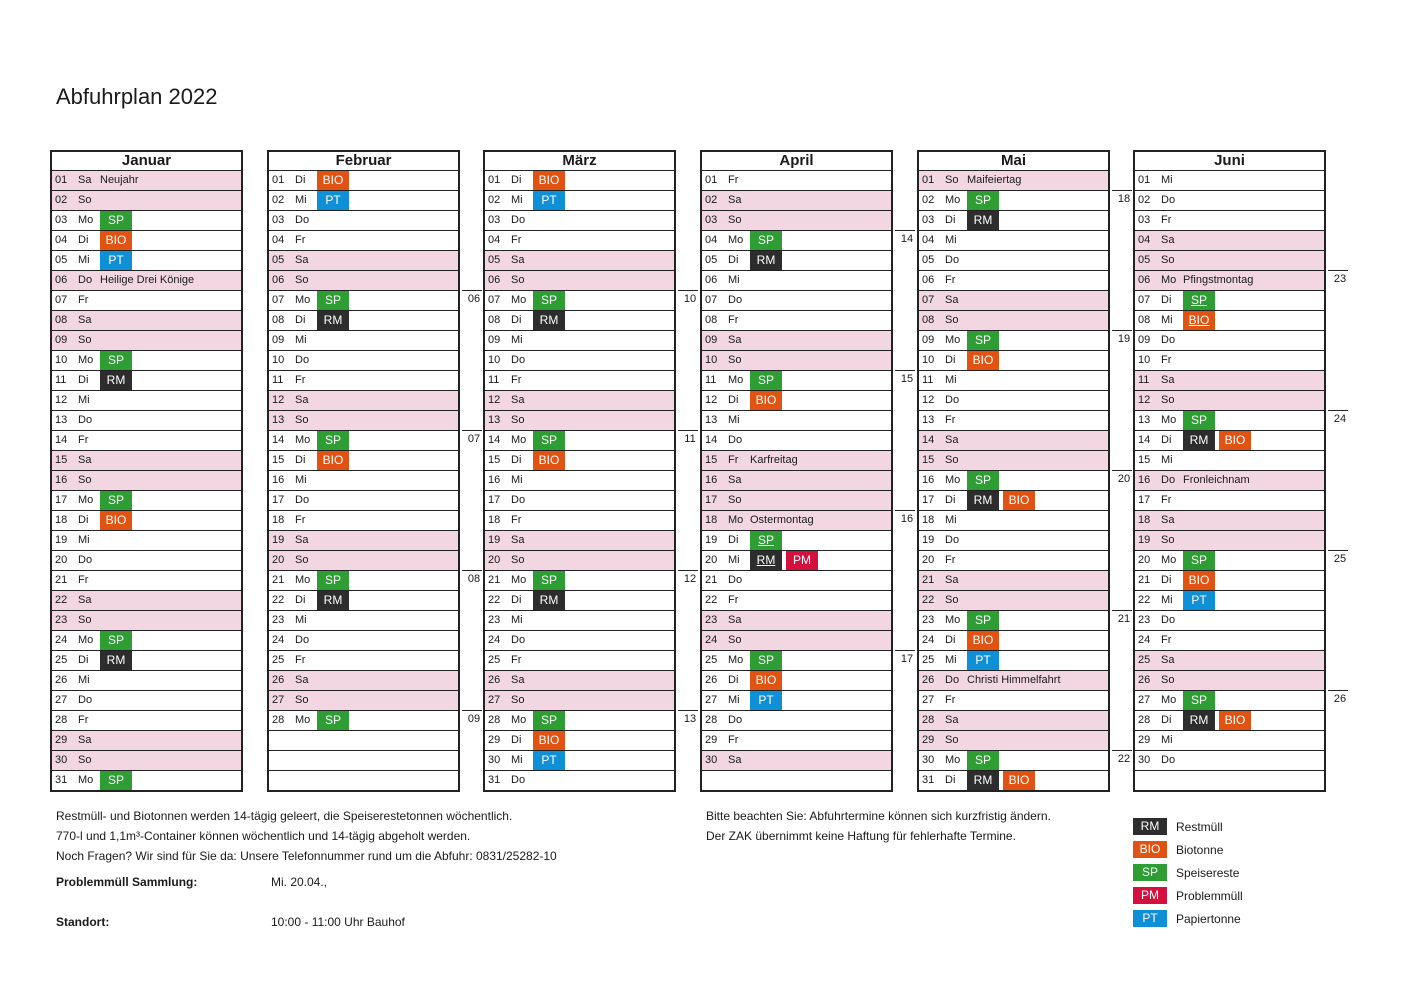 The image size is (1403, 992). What do you see at coordinates (1150, 872) in the screenshot?
I see `legend-swatch-sp: SP` at bounding box center [1150, 872].